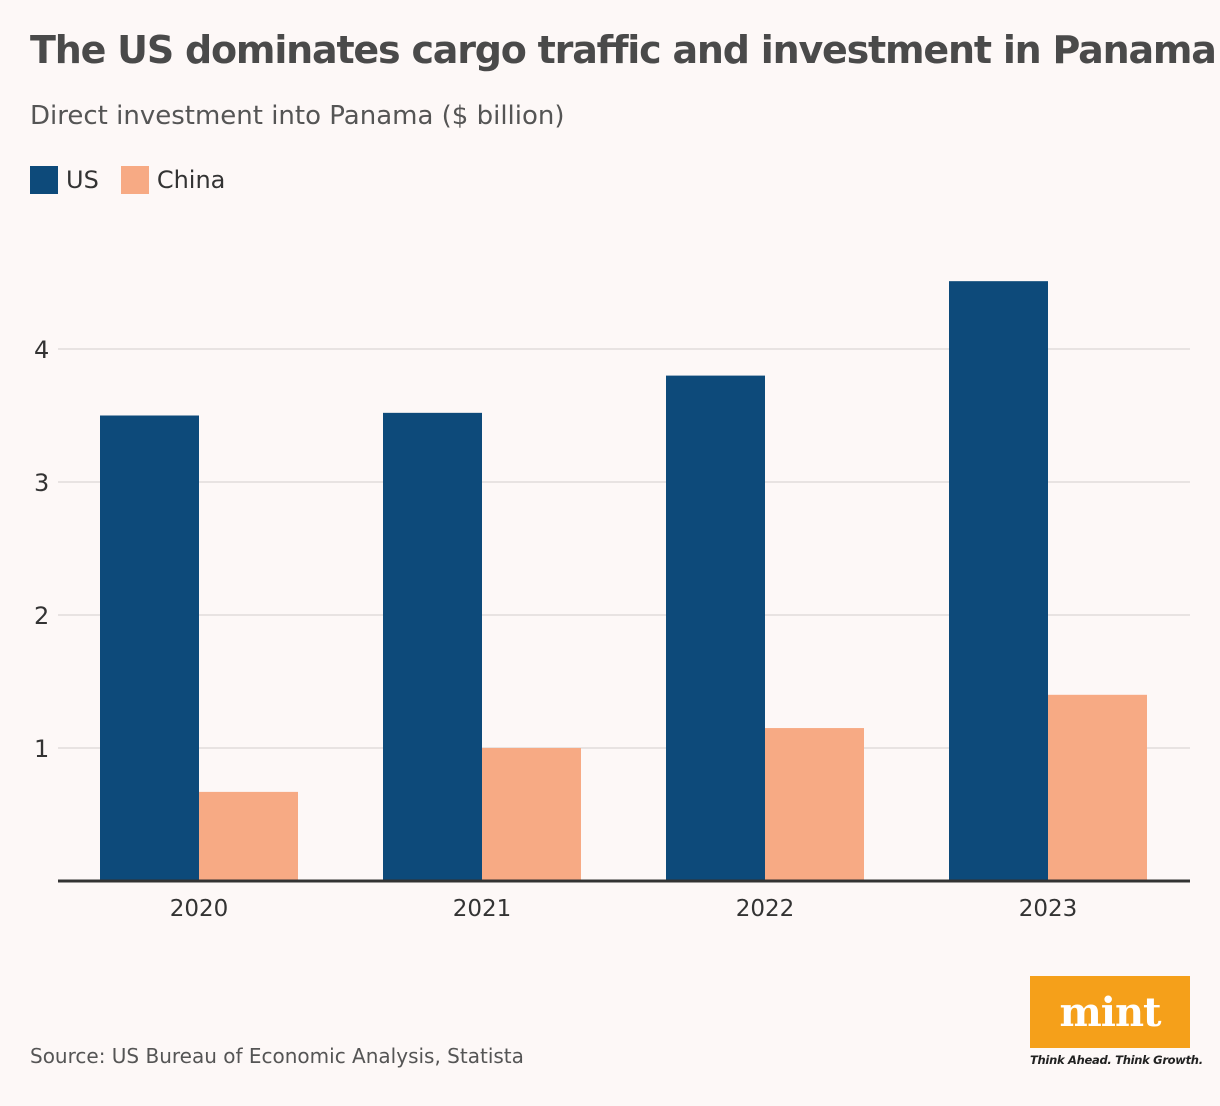 The image size is (1220, 1106). Describe the element at coordinates (64, 180) in the screenshot. I see `legend-item-us: US` at that location.